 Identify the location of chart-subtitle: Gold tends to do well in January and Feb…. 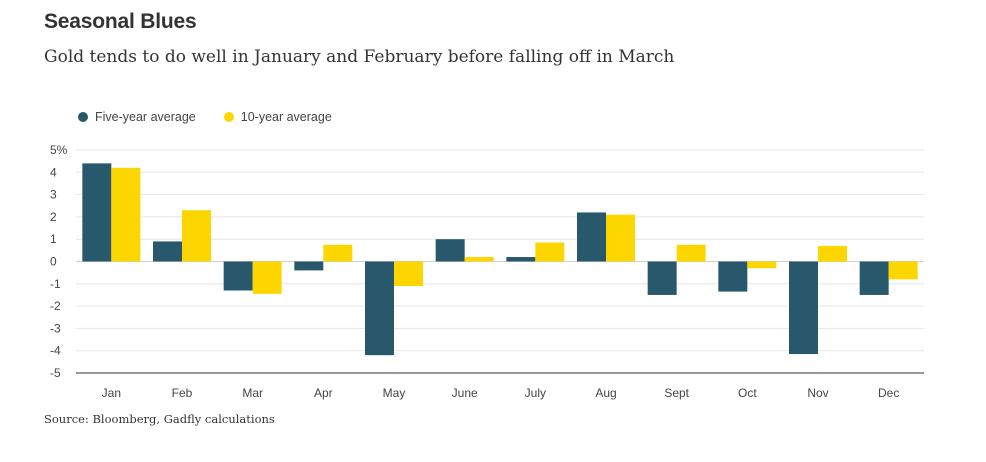
(359, 57).